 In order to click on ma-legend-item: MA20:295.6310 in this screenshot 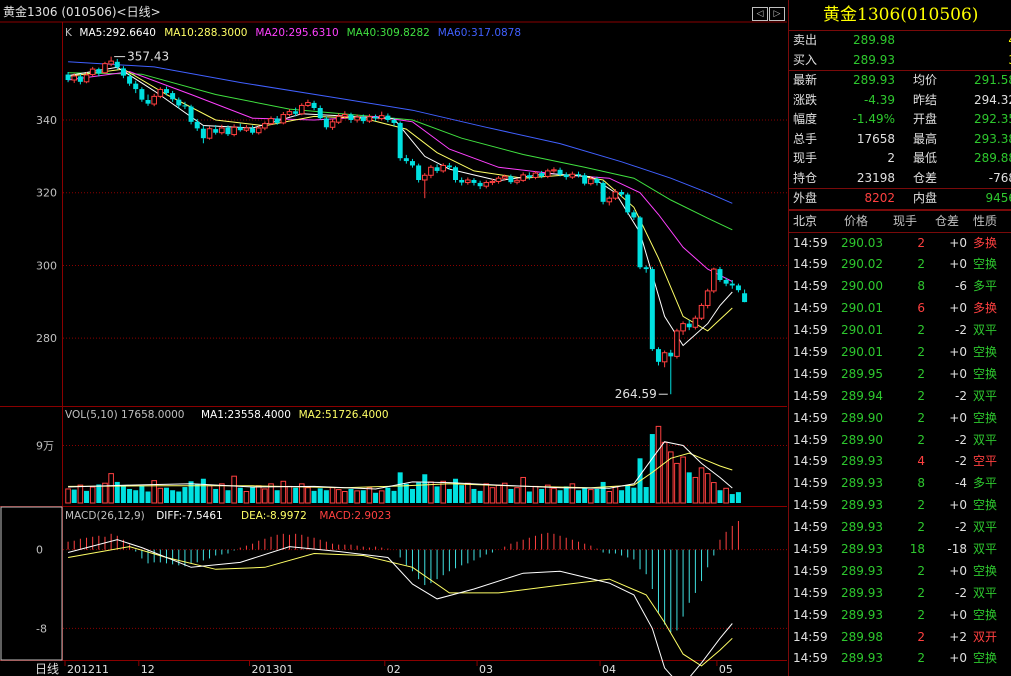, I will do `click(296, 33)`.